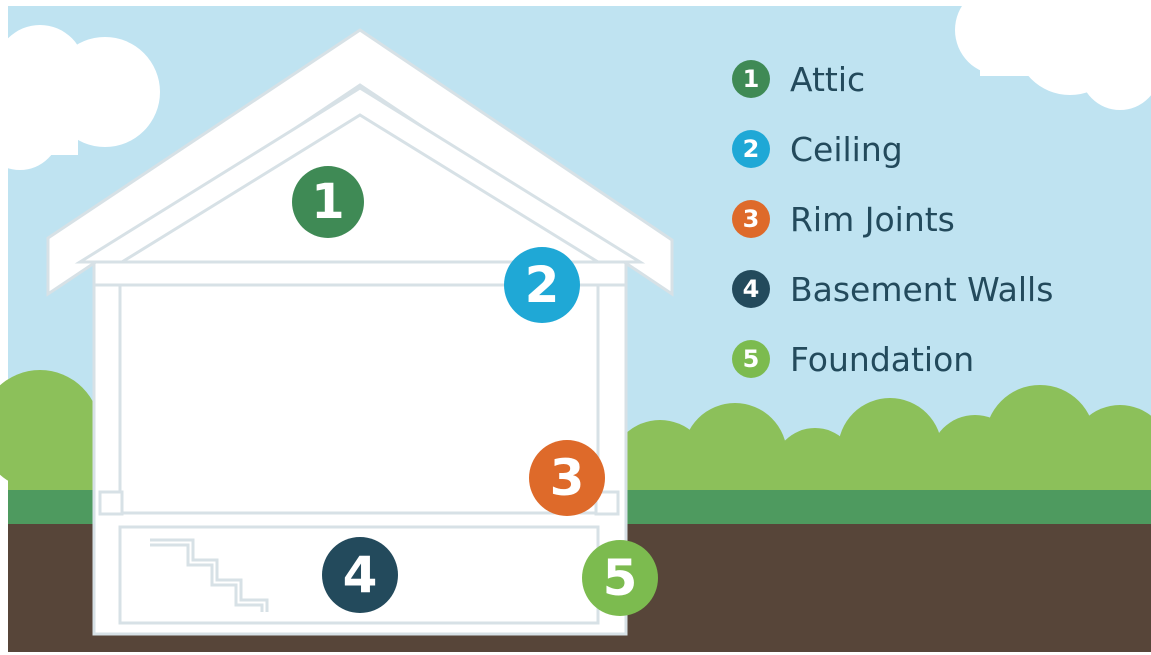  Describe the element at coordinates (937, 79) in the screenshot. I see `legend-item-attic: 1 Attic` at that location.